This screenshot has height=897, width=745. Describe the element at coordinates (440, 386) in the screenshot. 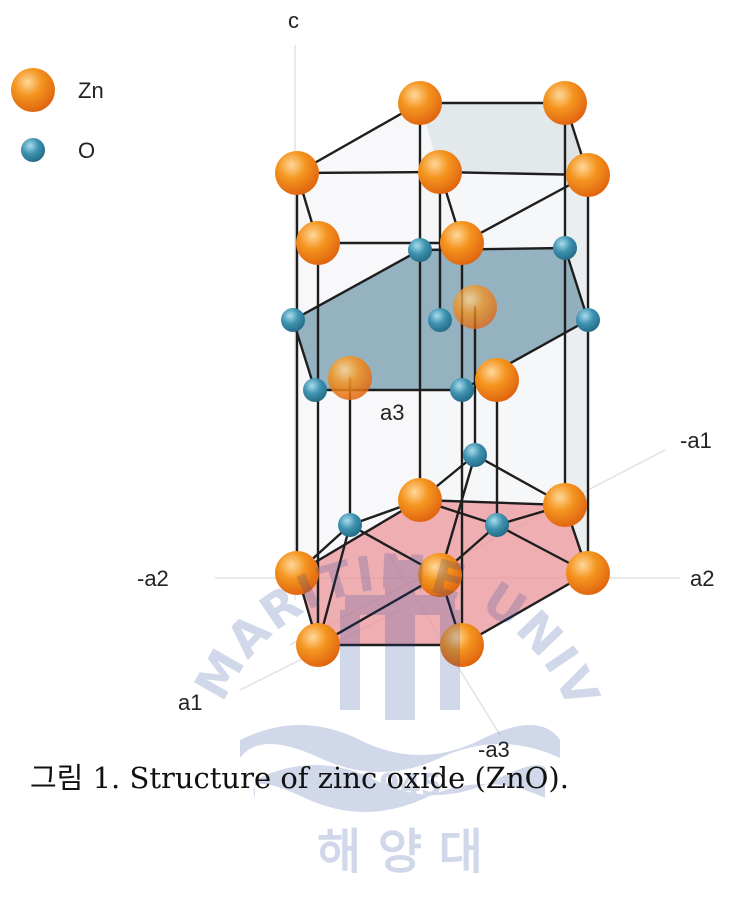

I see `oxygen-atoms` at that location.